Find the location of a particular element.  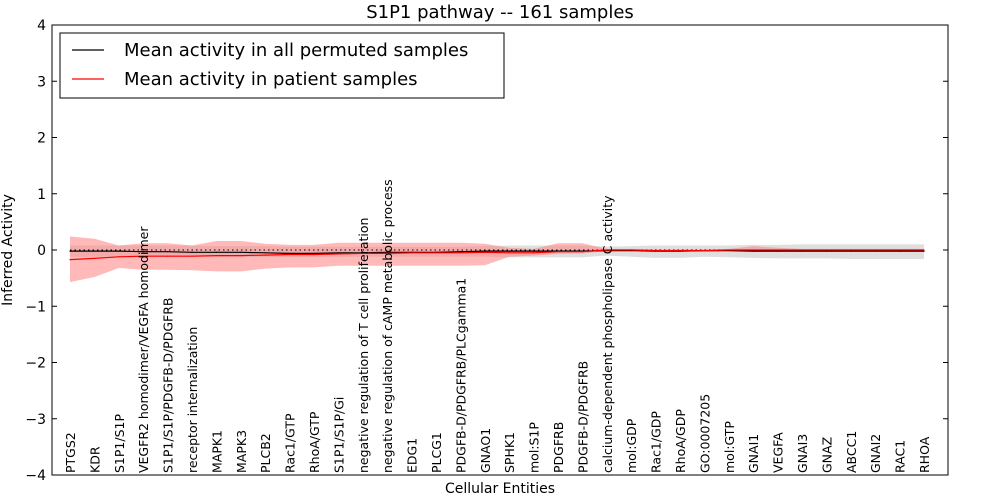

category-label: RHOA is located at coordinates (924, 454).